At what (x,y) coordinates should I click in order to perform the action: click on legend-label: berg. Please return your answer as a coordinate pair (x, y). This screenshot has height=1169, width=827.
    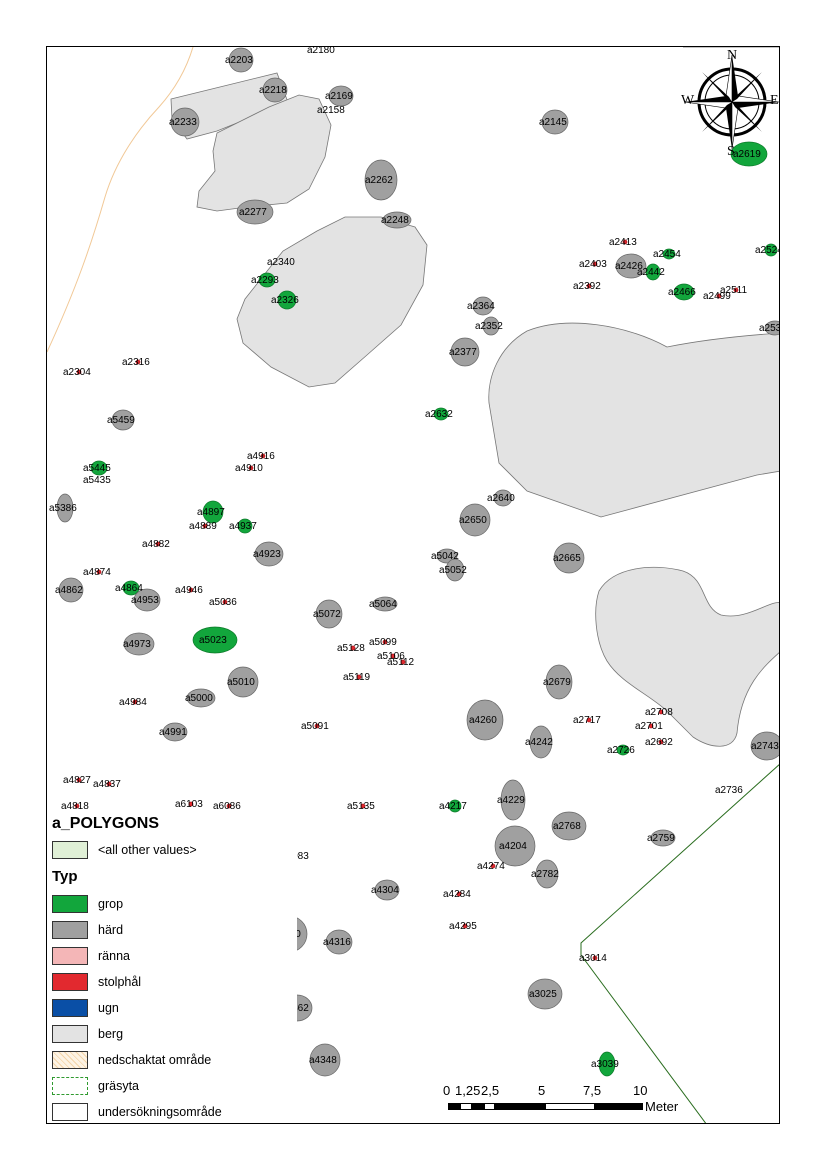
    Looking at the image, I should click on (111, 1034).